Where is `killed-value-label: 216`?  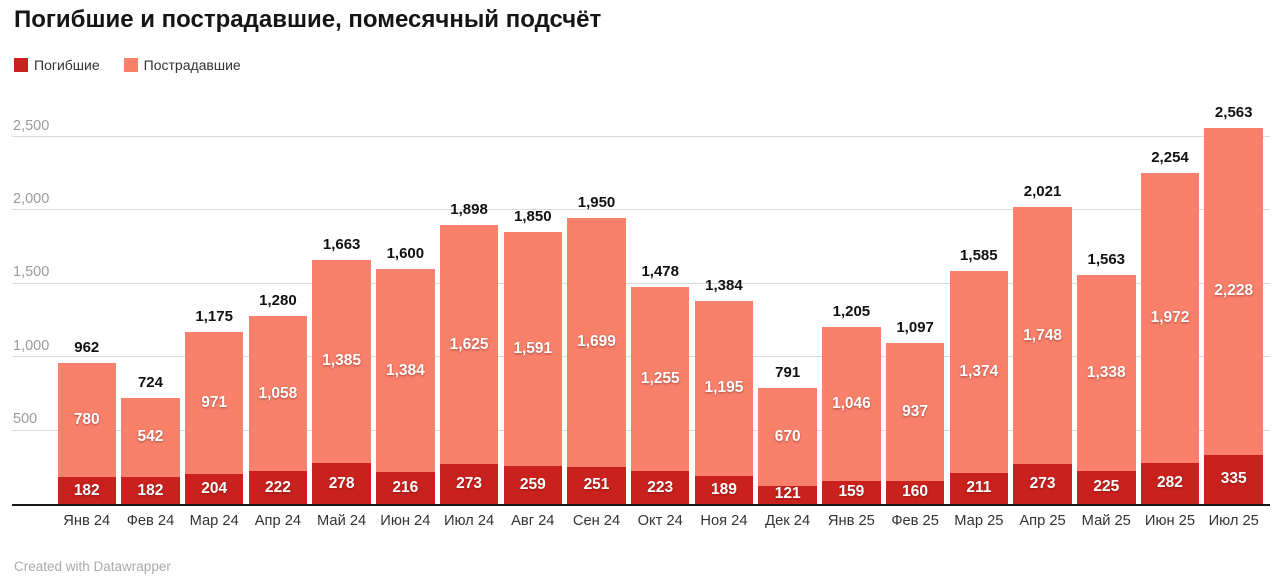
killed-value-label: 216 is located at coordinates (405, 488).